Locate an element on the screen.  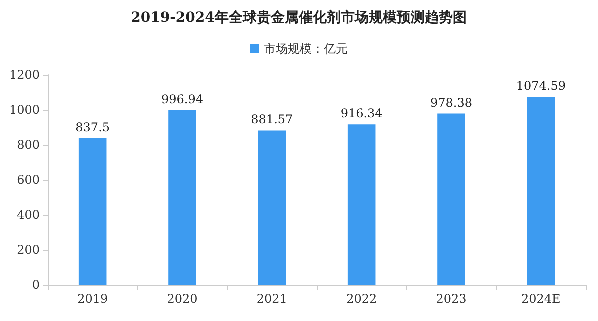
x-tick-label: 2023 is located at coordinates (451, 299).